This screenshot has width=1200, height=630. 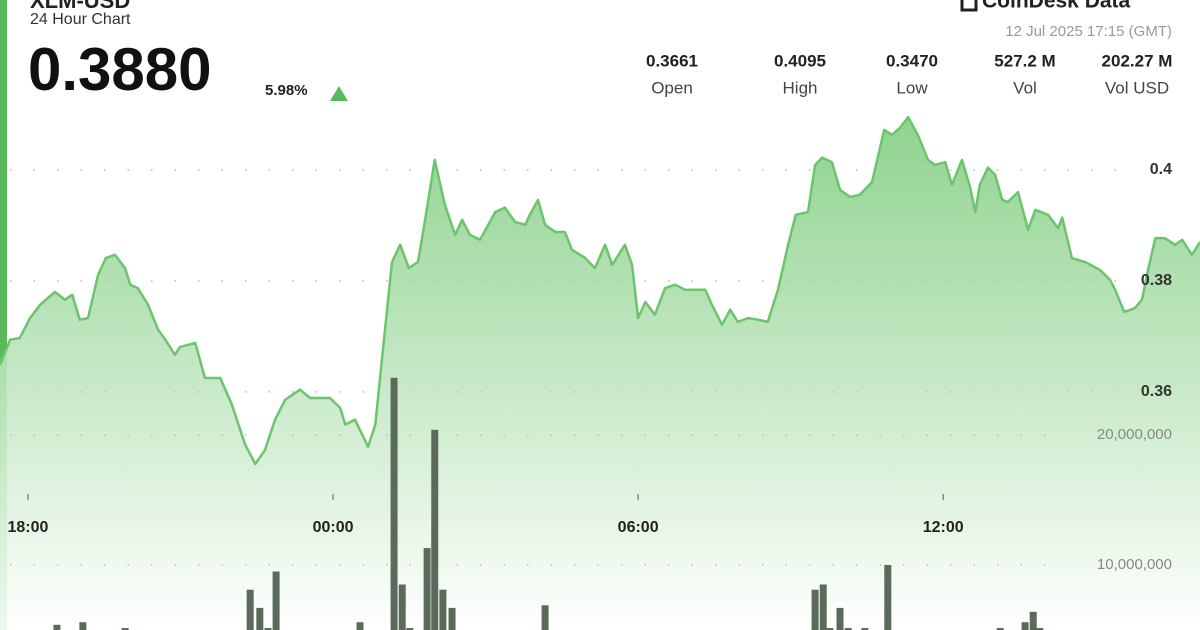 What do you see at coordinates (1024, 60) in the screenshot?
I see `stat-value: 527.2 M` at bounding box center [1024, 60].